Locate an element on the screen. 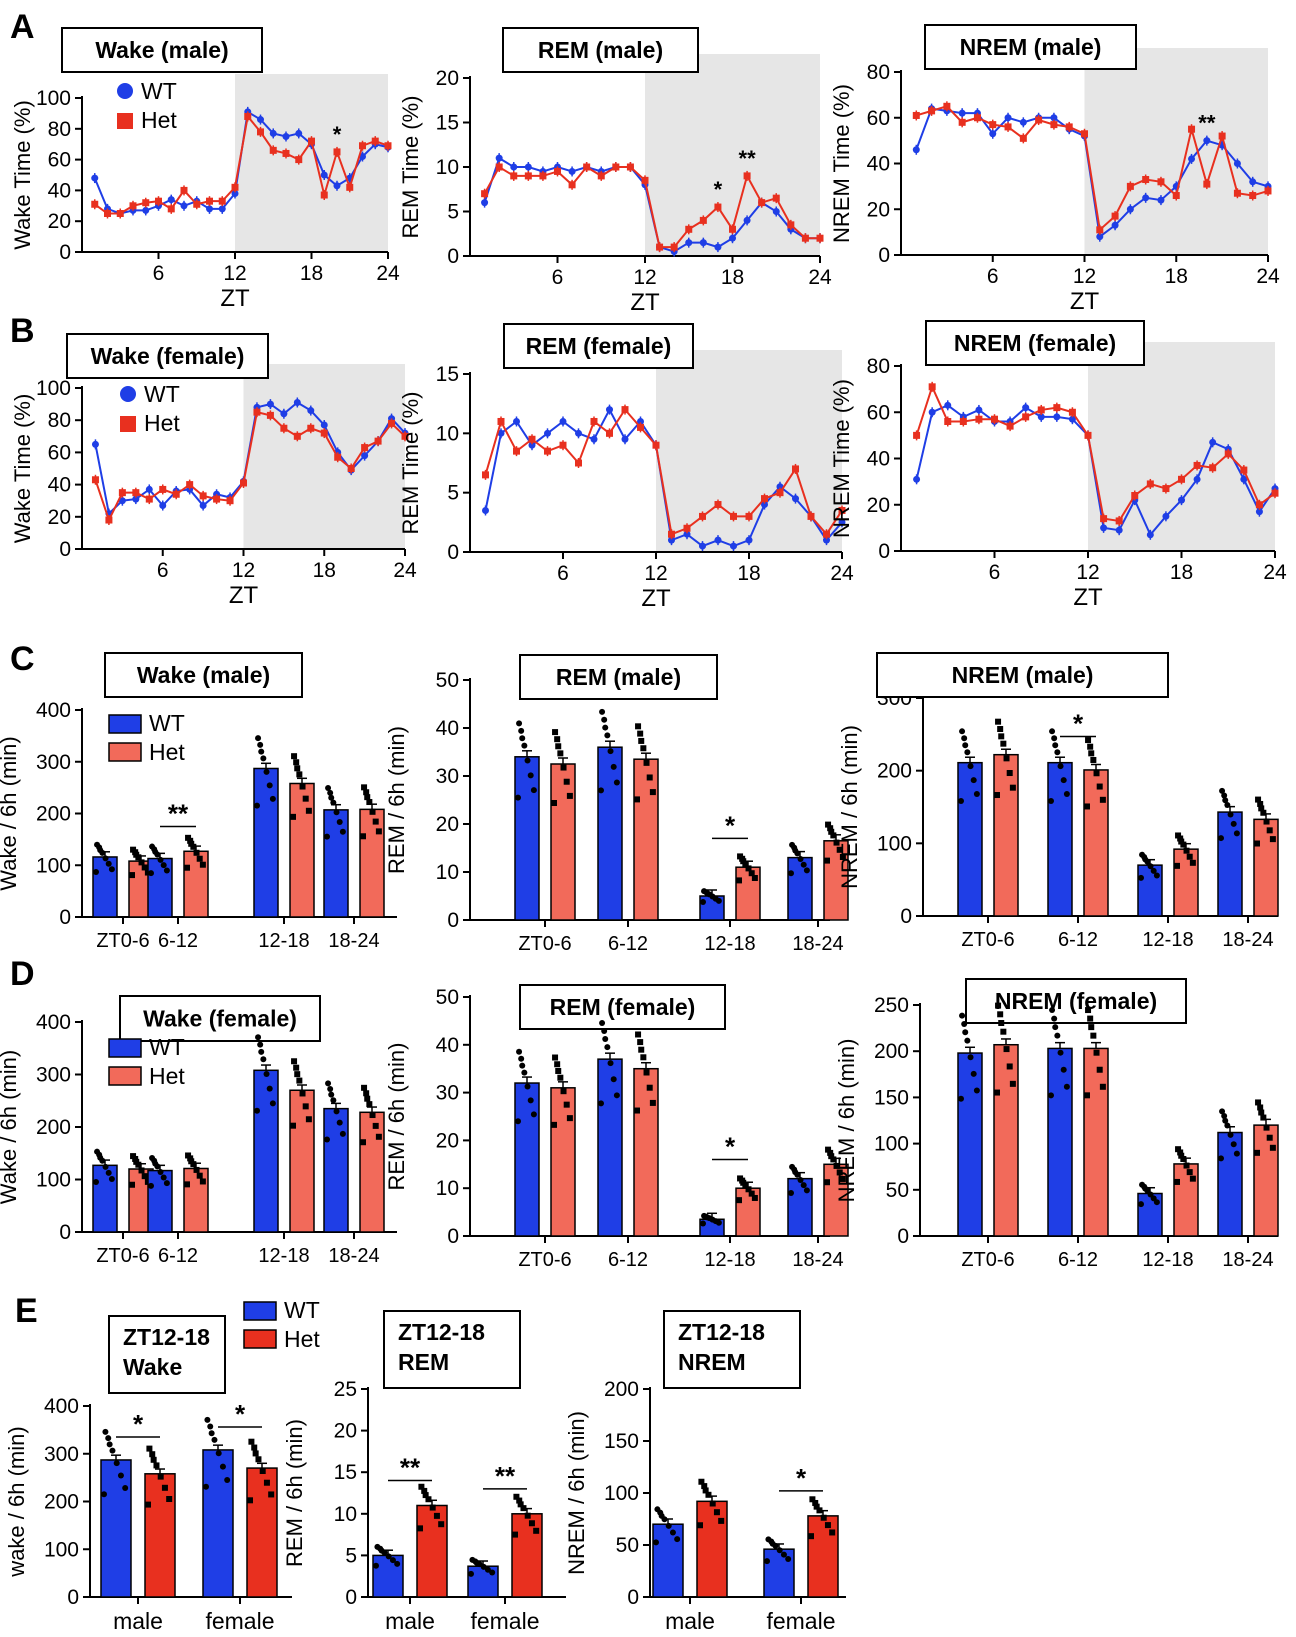 The width and height of the screenshot is (1296, 1637). x-tick-label: 18 is located at coordinates (748, 573).